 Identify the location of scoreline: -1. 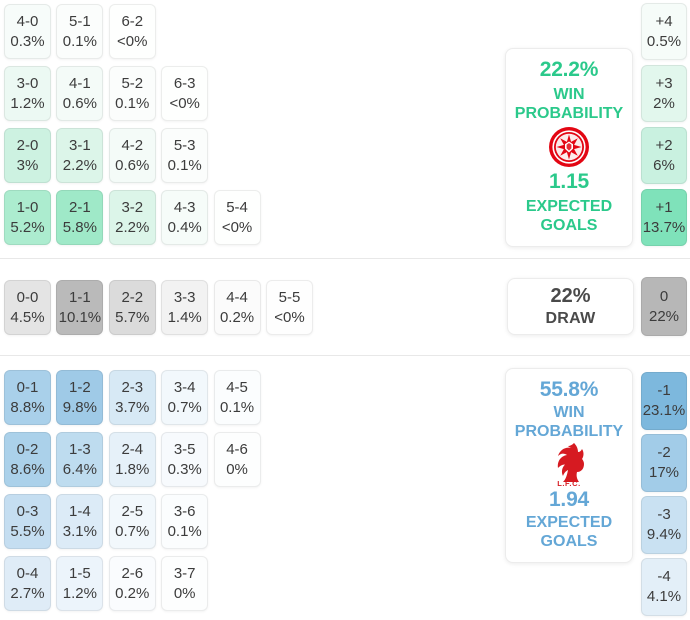
(664, 390).